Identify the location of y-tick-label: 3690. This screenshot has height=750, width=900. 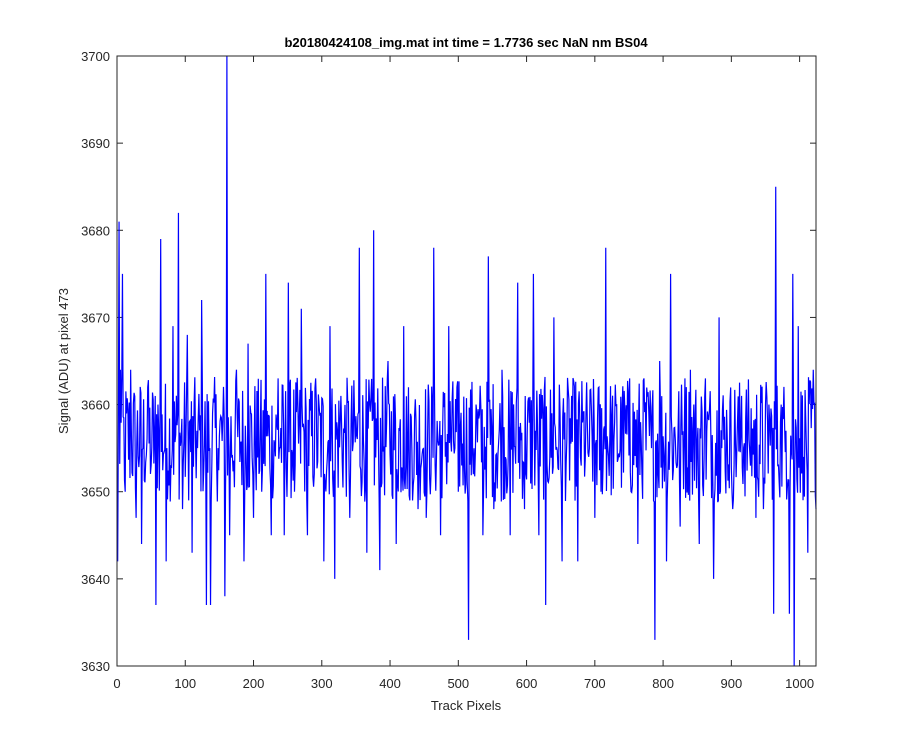
(95, 143).